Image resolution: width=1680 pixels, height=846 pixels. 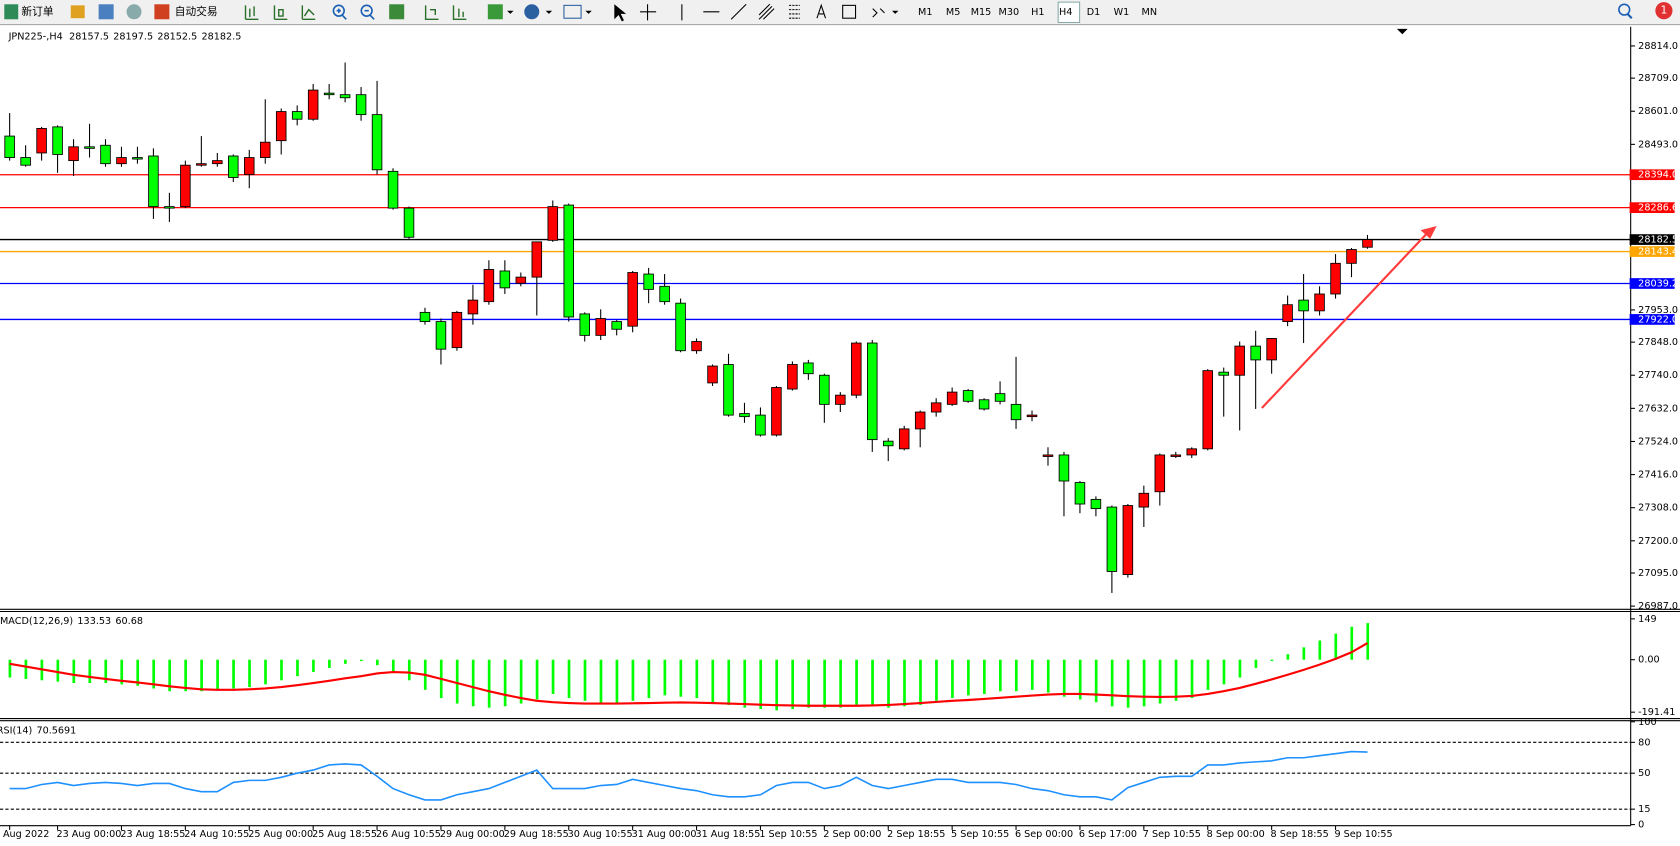 What do you see at coordinates (495, 12) in the screenshot?
I see `indicators-icon` at bounding box center [495, 12].